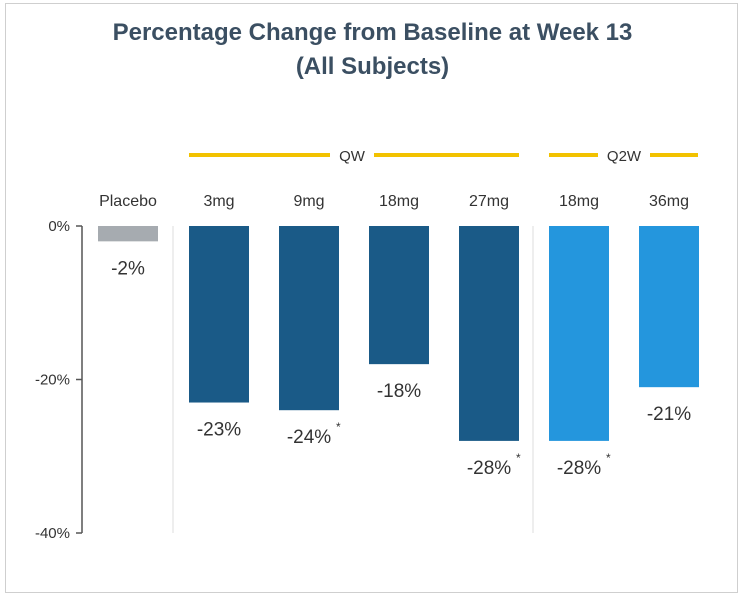  What do you see at coordinates (128, 268) in the screenshot?
I see `data-label: -2%` at bounding box center [128, 268].